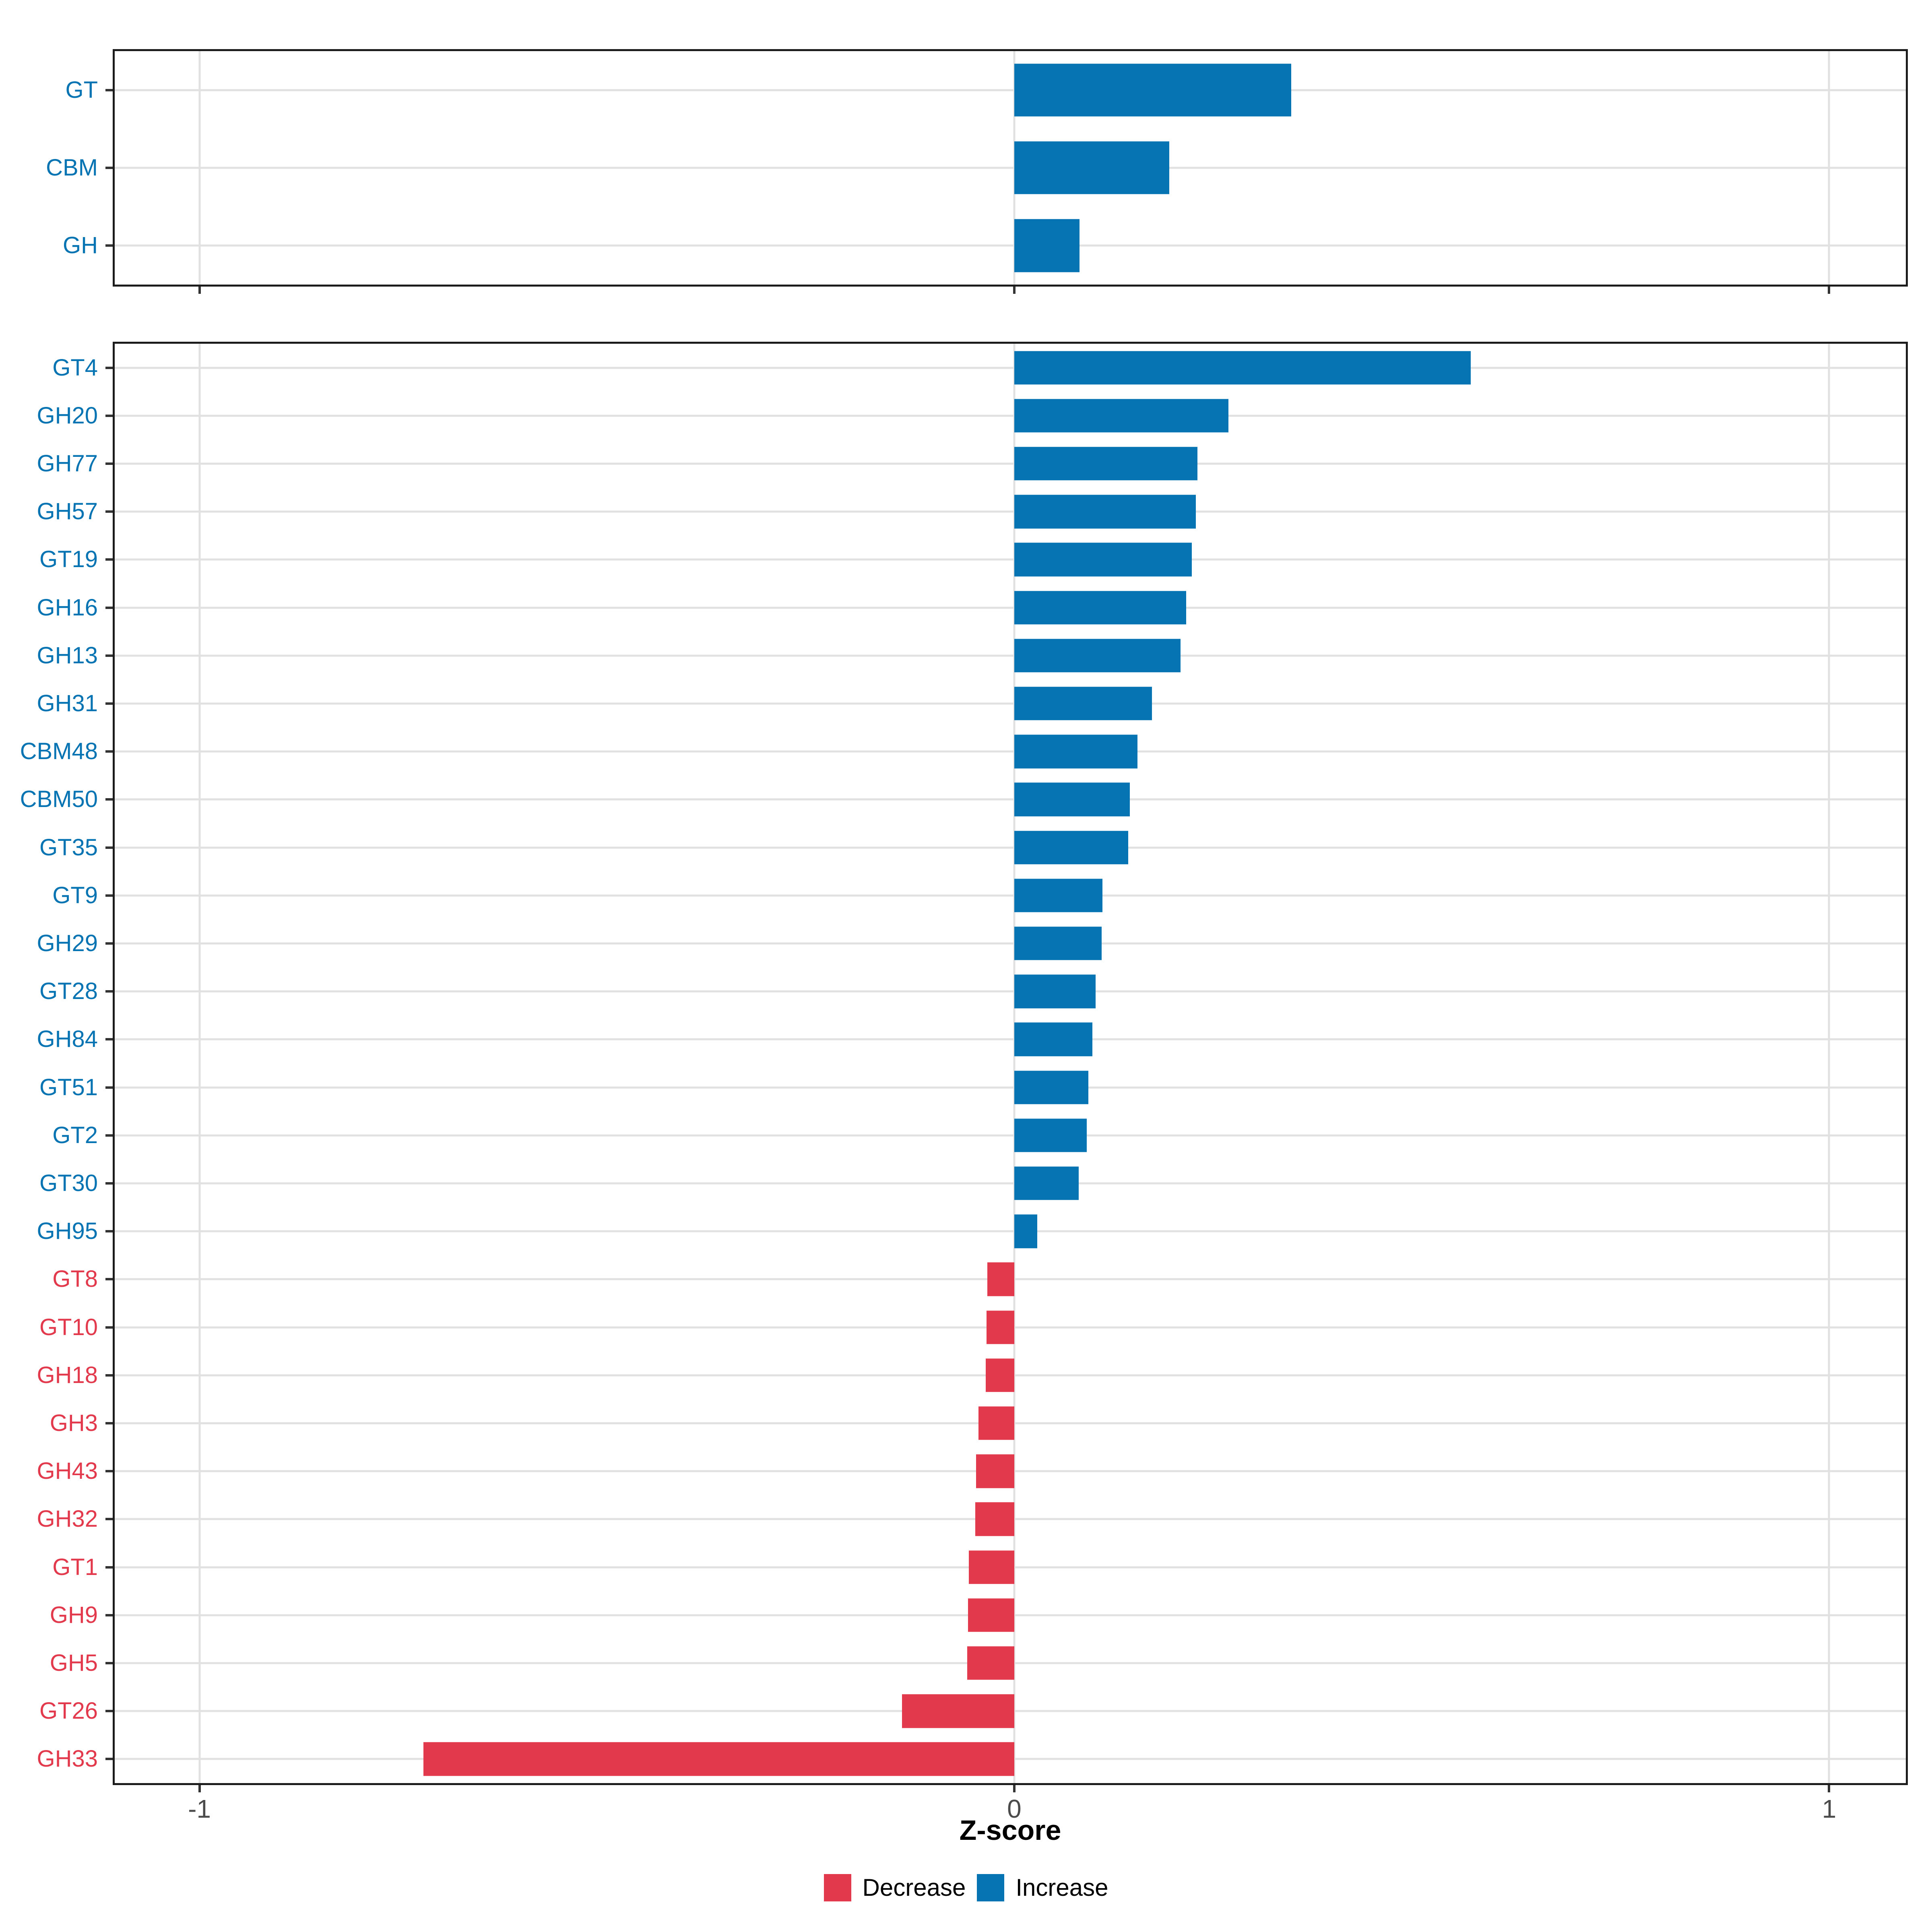 Image resolution: width=1932 pixels, height=1932 pixels. What do you see at coordinates (67, 943) in the screenshot?
I see `gh29-axis-label: GH29` at bounding box center [67, 943].